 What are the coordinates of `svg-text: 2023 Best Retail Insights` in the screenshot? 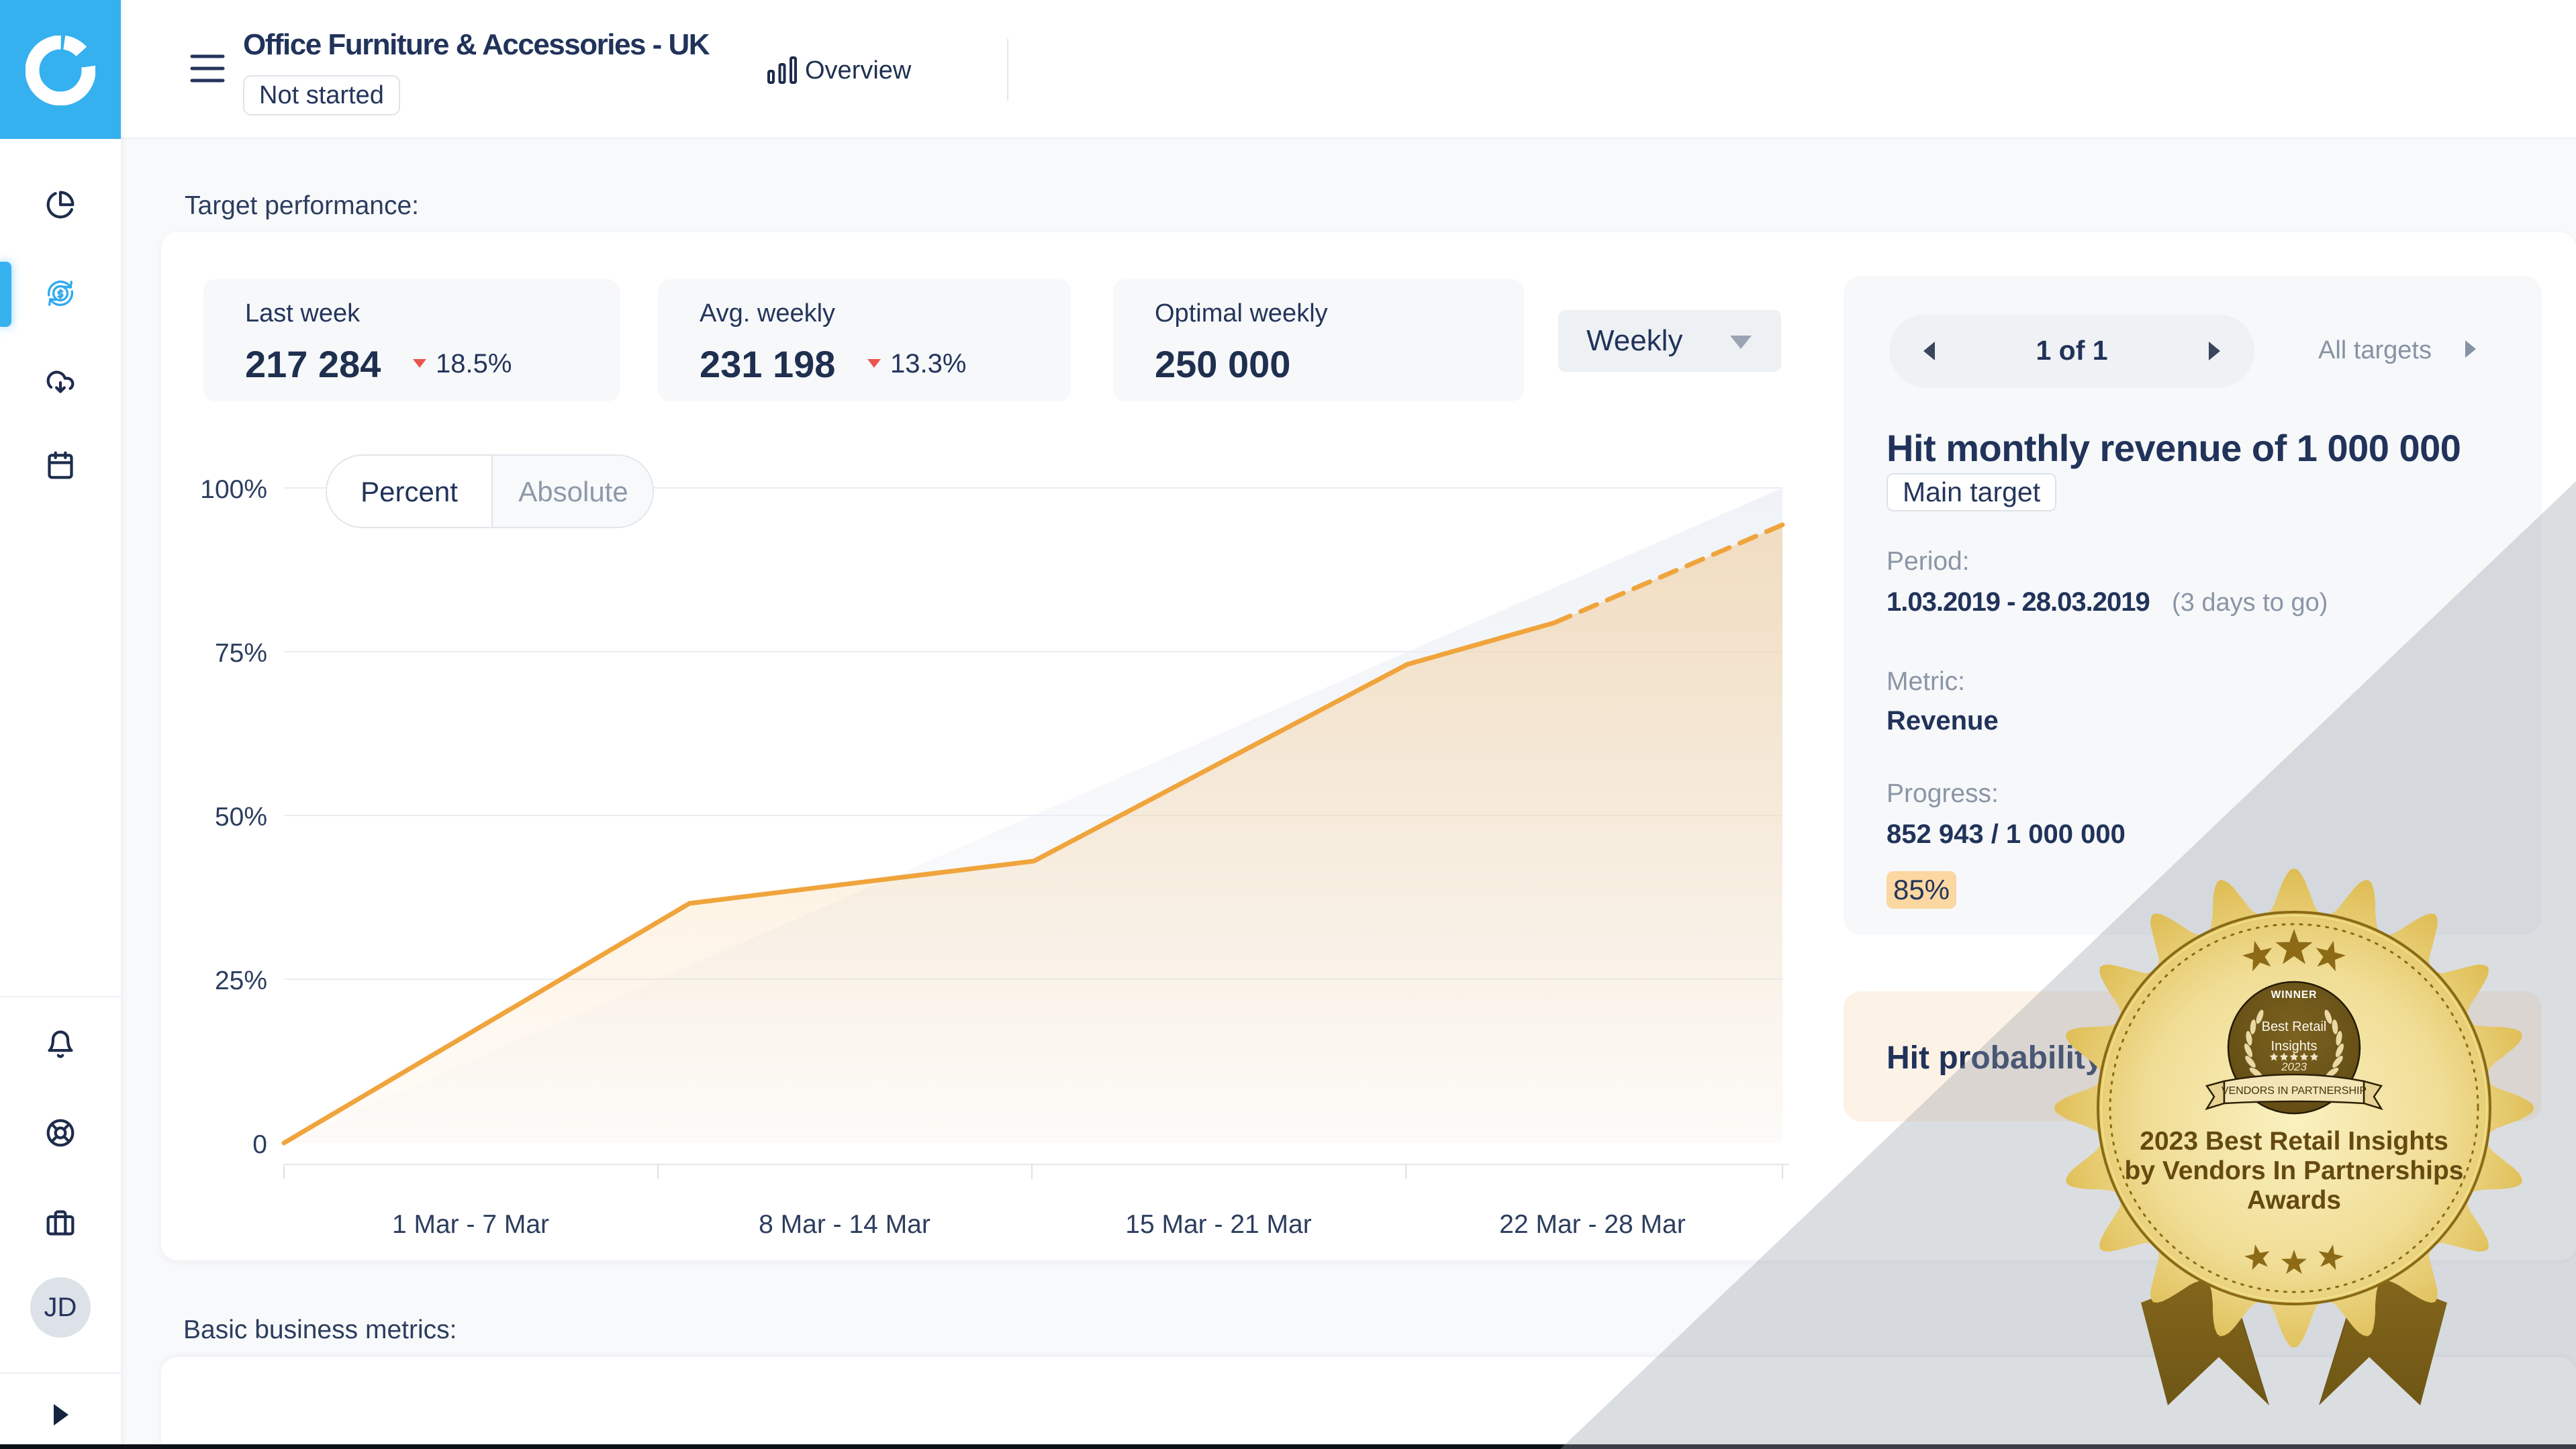 It's located at (2294, 1141).